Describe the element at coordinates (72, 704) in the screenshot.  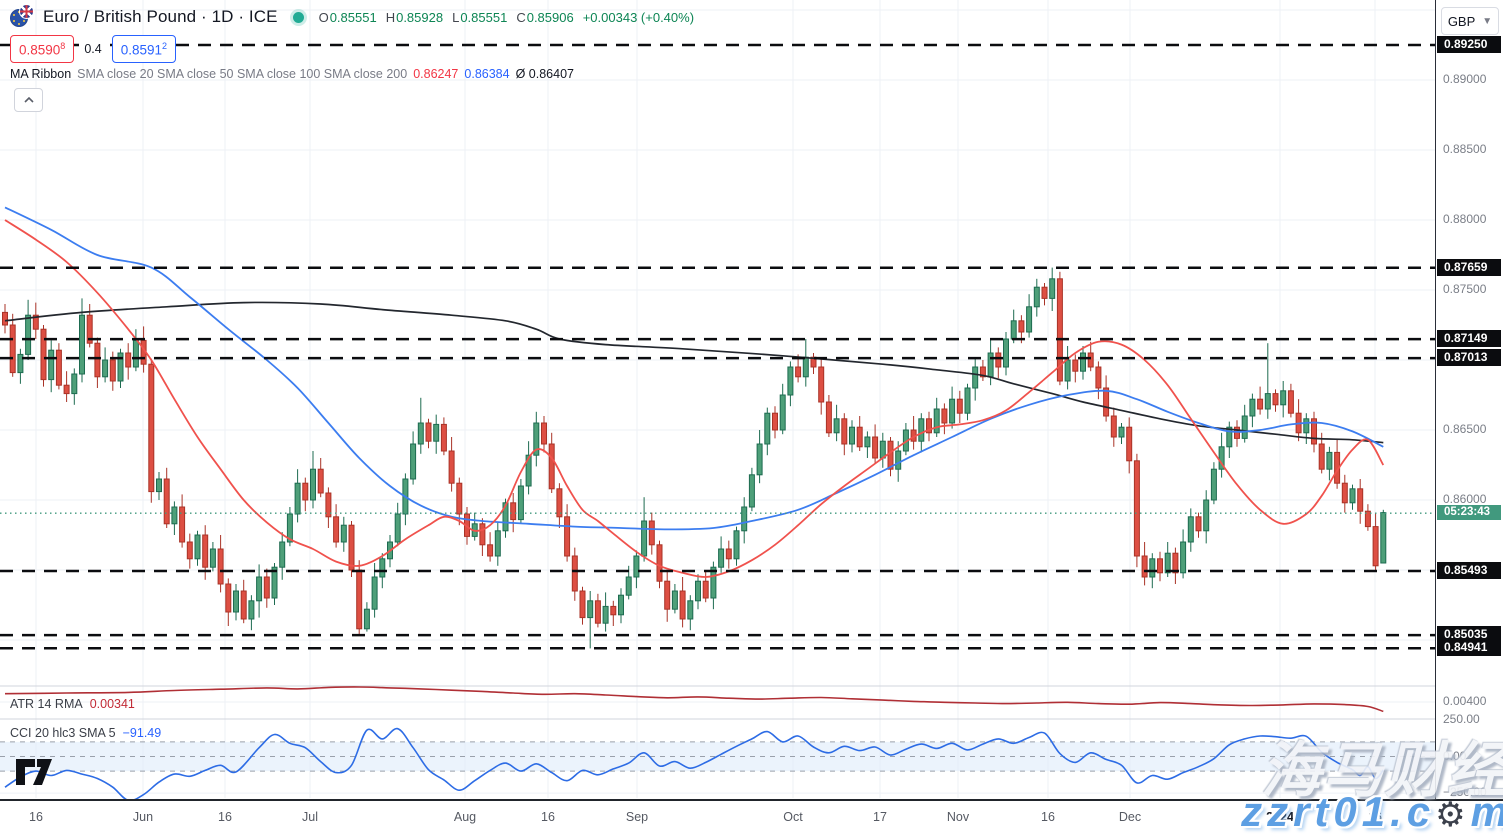
I see `atr-indicator-legend: ATR 14 RMA 0.00341` at that location.